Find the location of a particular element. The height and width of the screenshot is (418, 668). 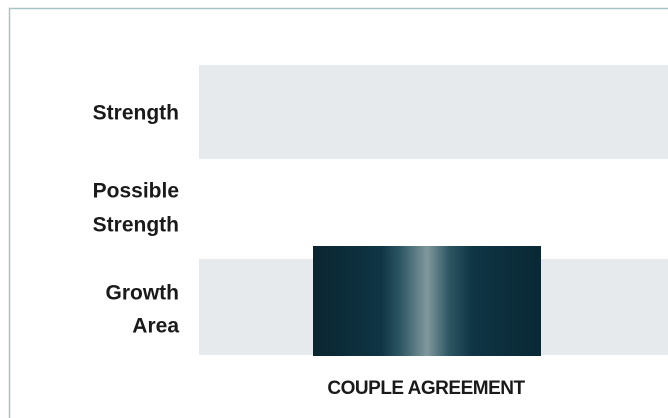

indicator-bar is located at coordinates (427, 301).